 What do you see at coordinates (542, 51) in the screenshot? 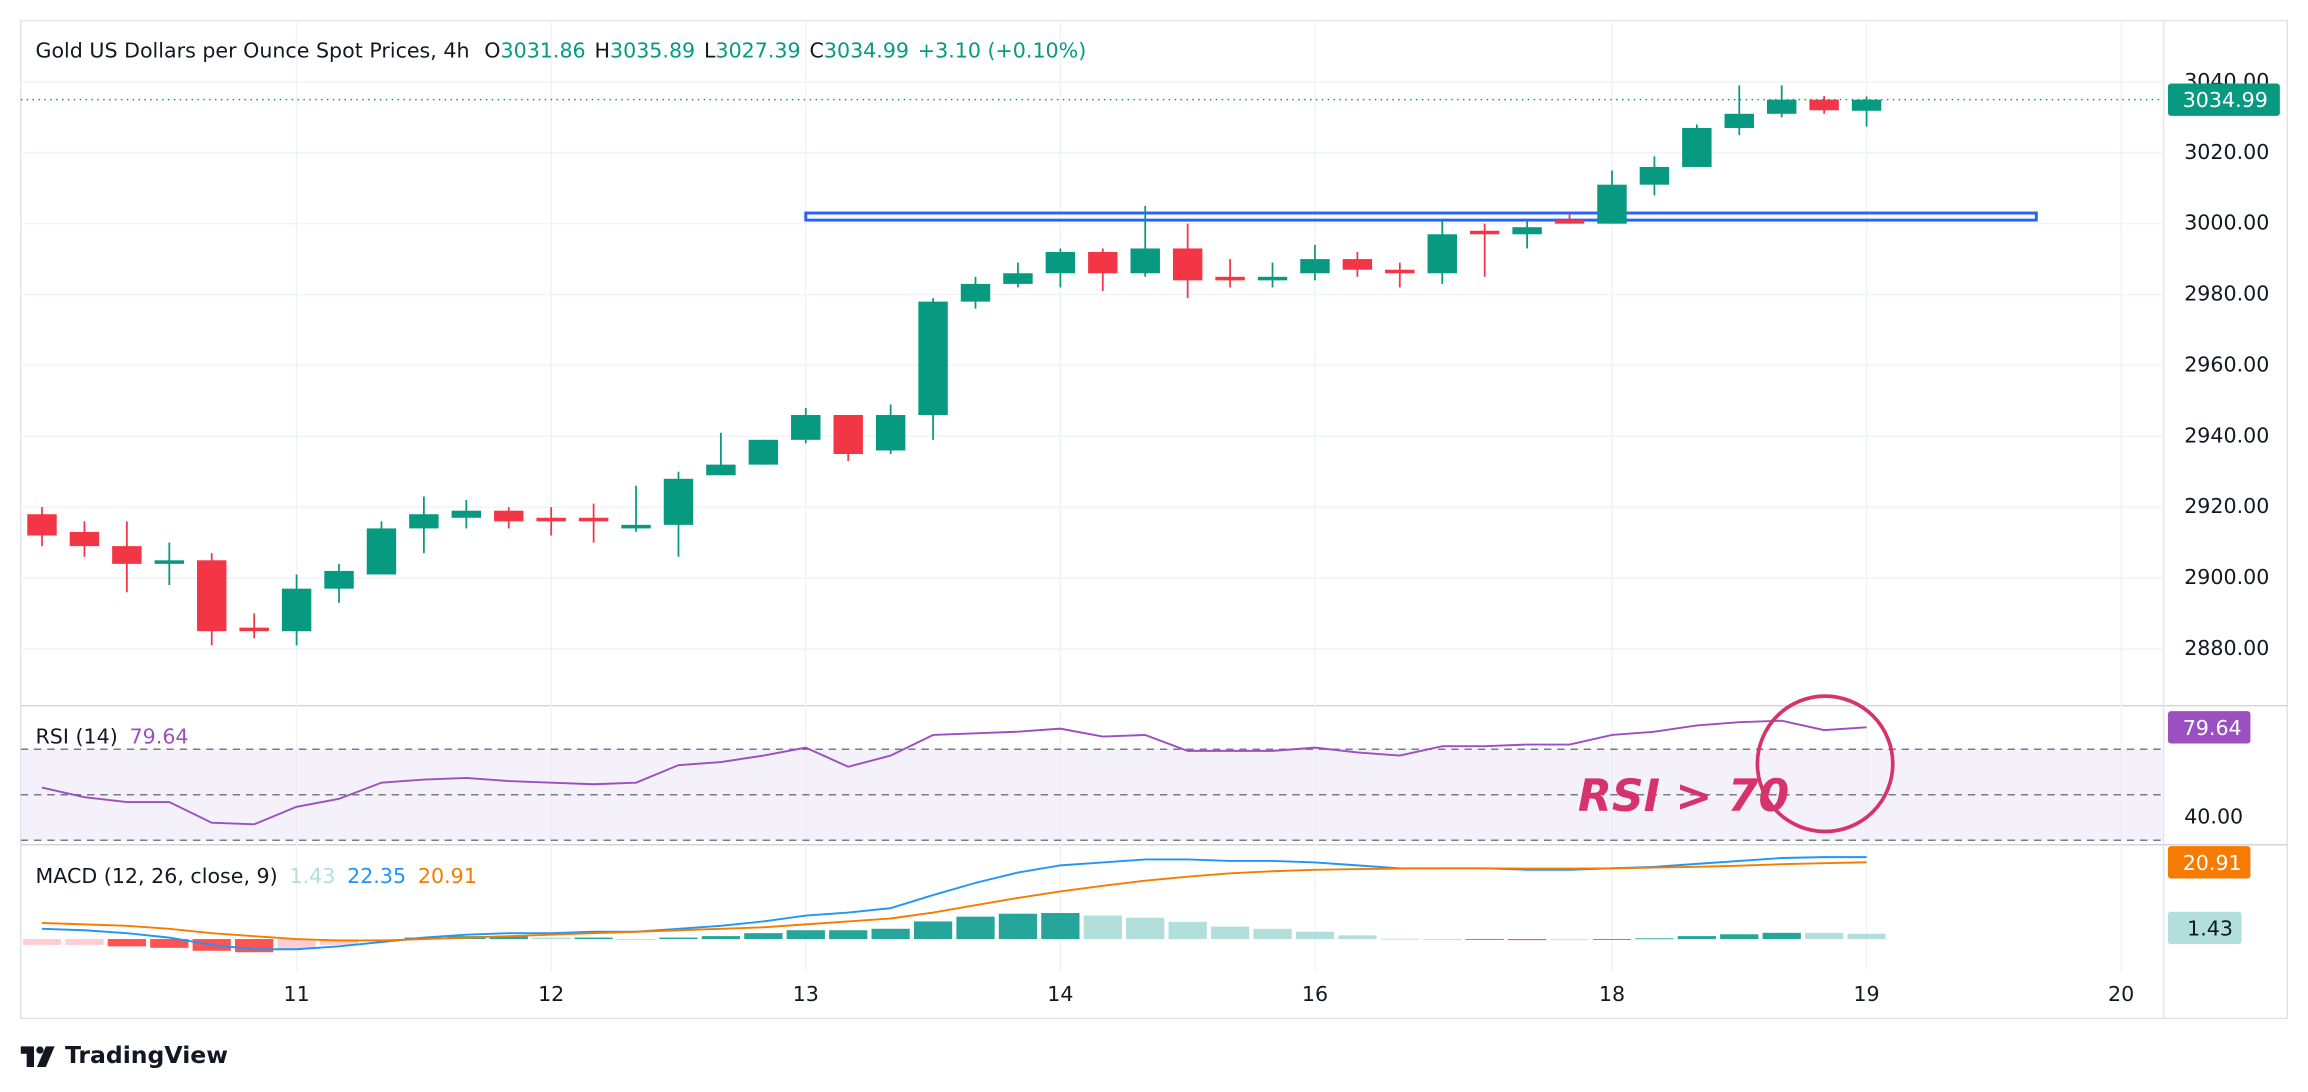
I see `ohlc-value: 3031.86` at bounding box center [542, 51].